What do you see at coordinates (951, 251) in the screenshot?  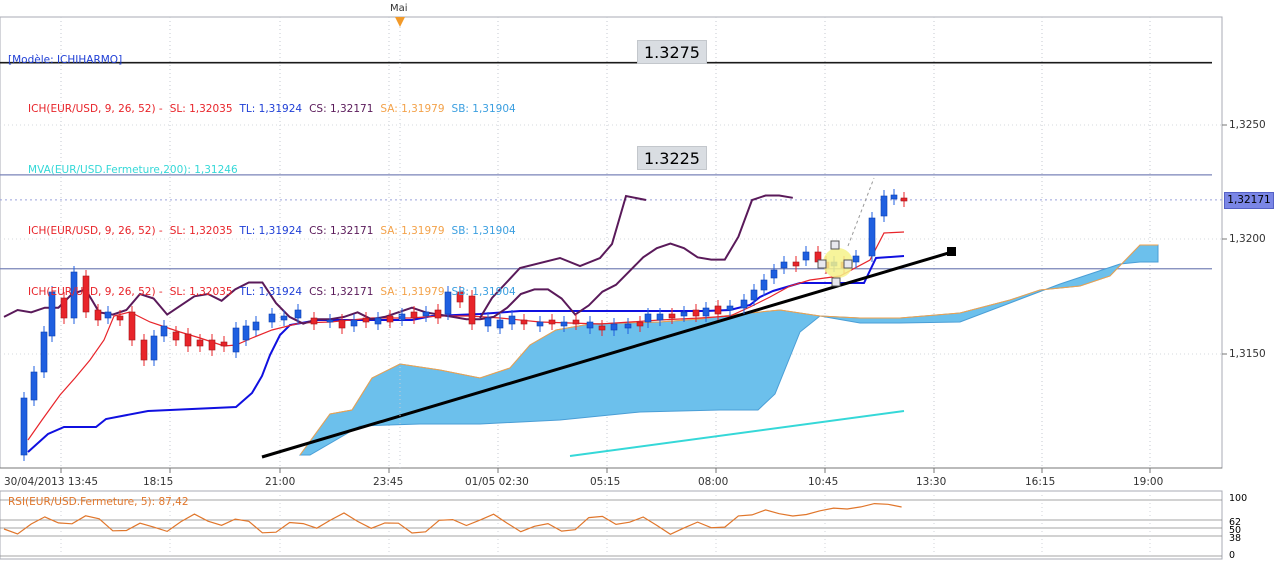 I see `trendline-handle` at bounding box center [951, 251].